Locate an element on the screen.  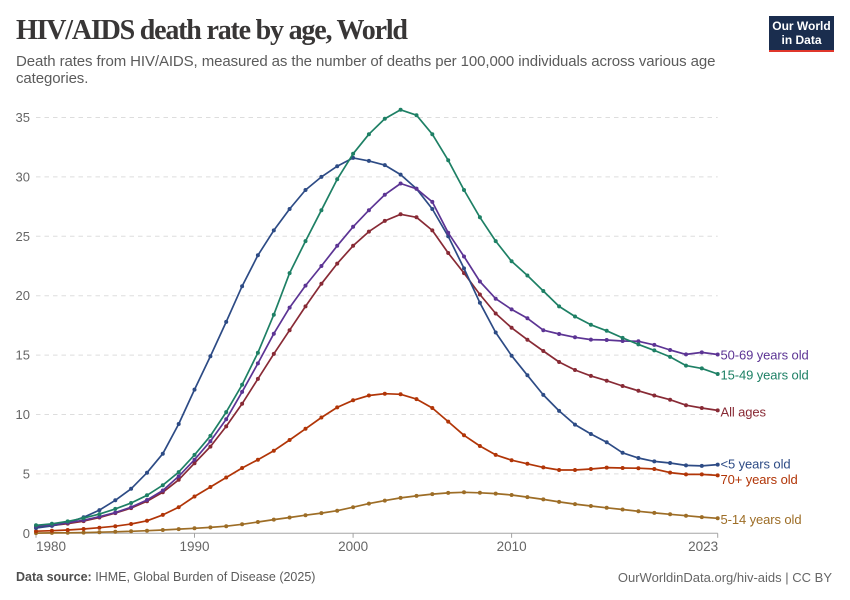
svg-text: 0 is located at coordinates (26, 533).